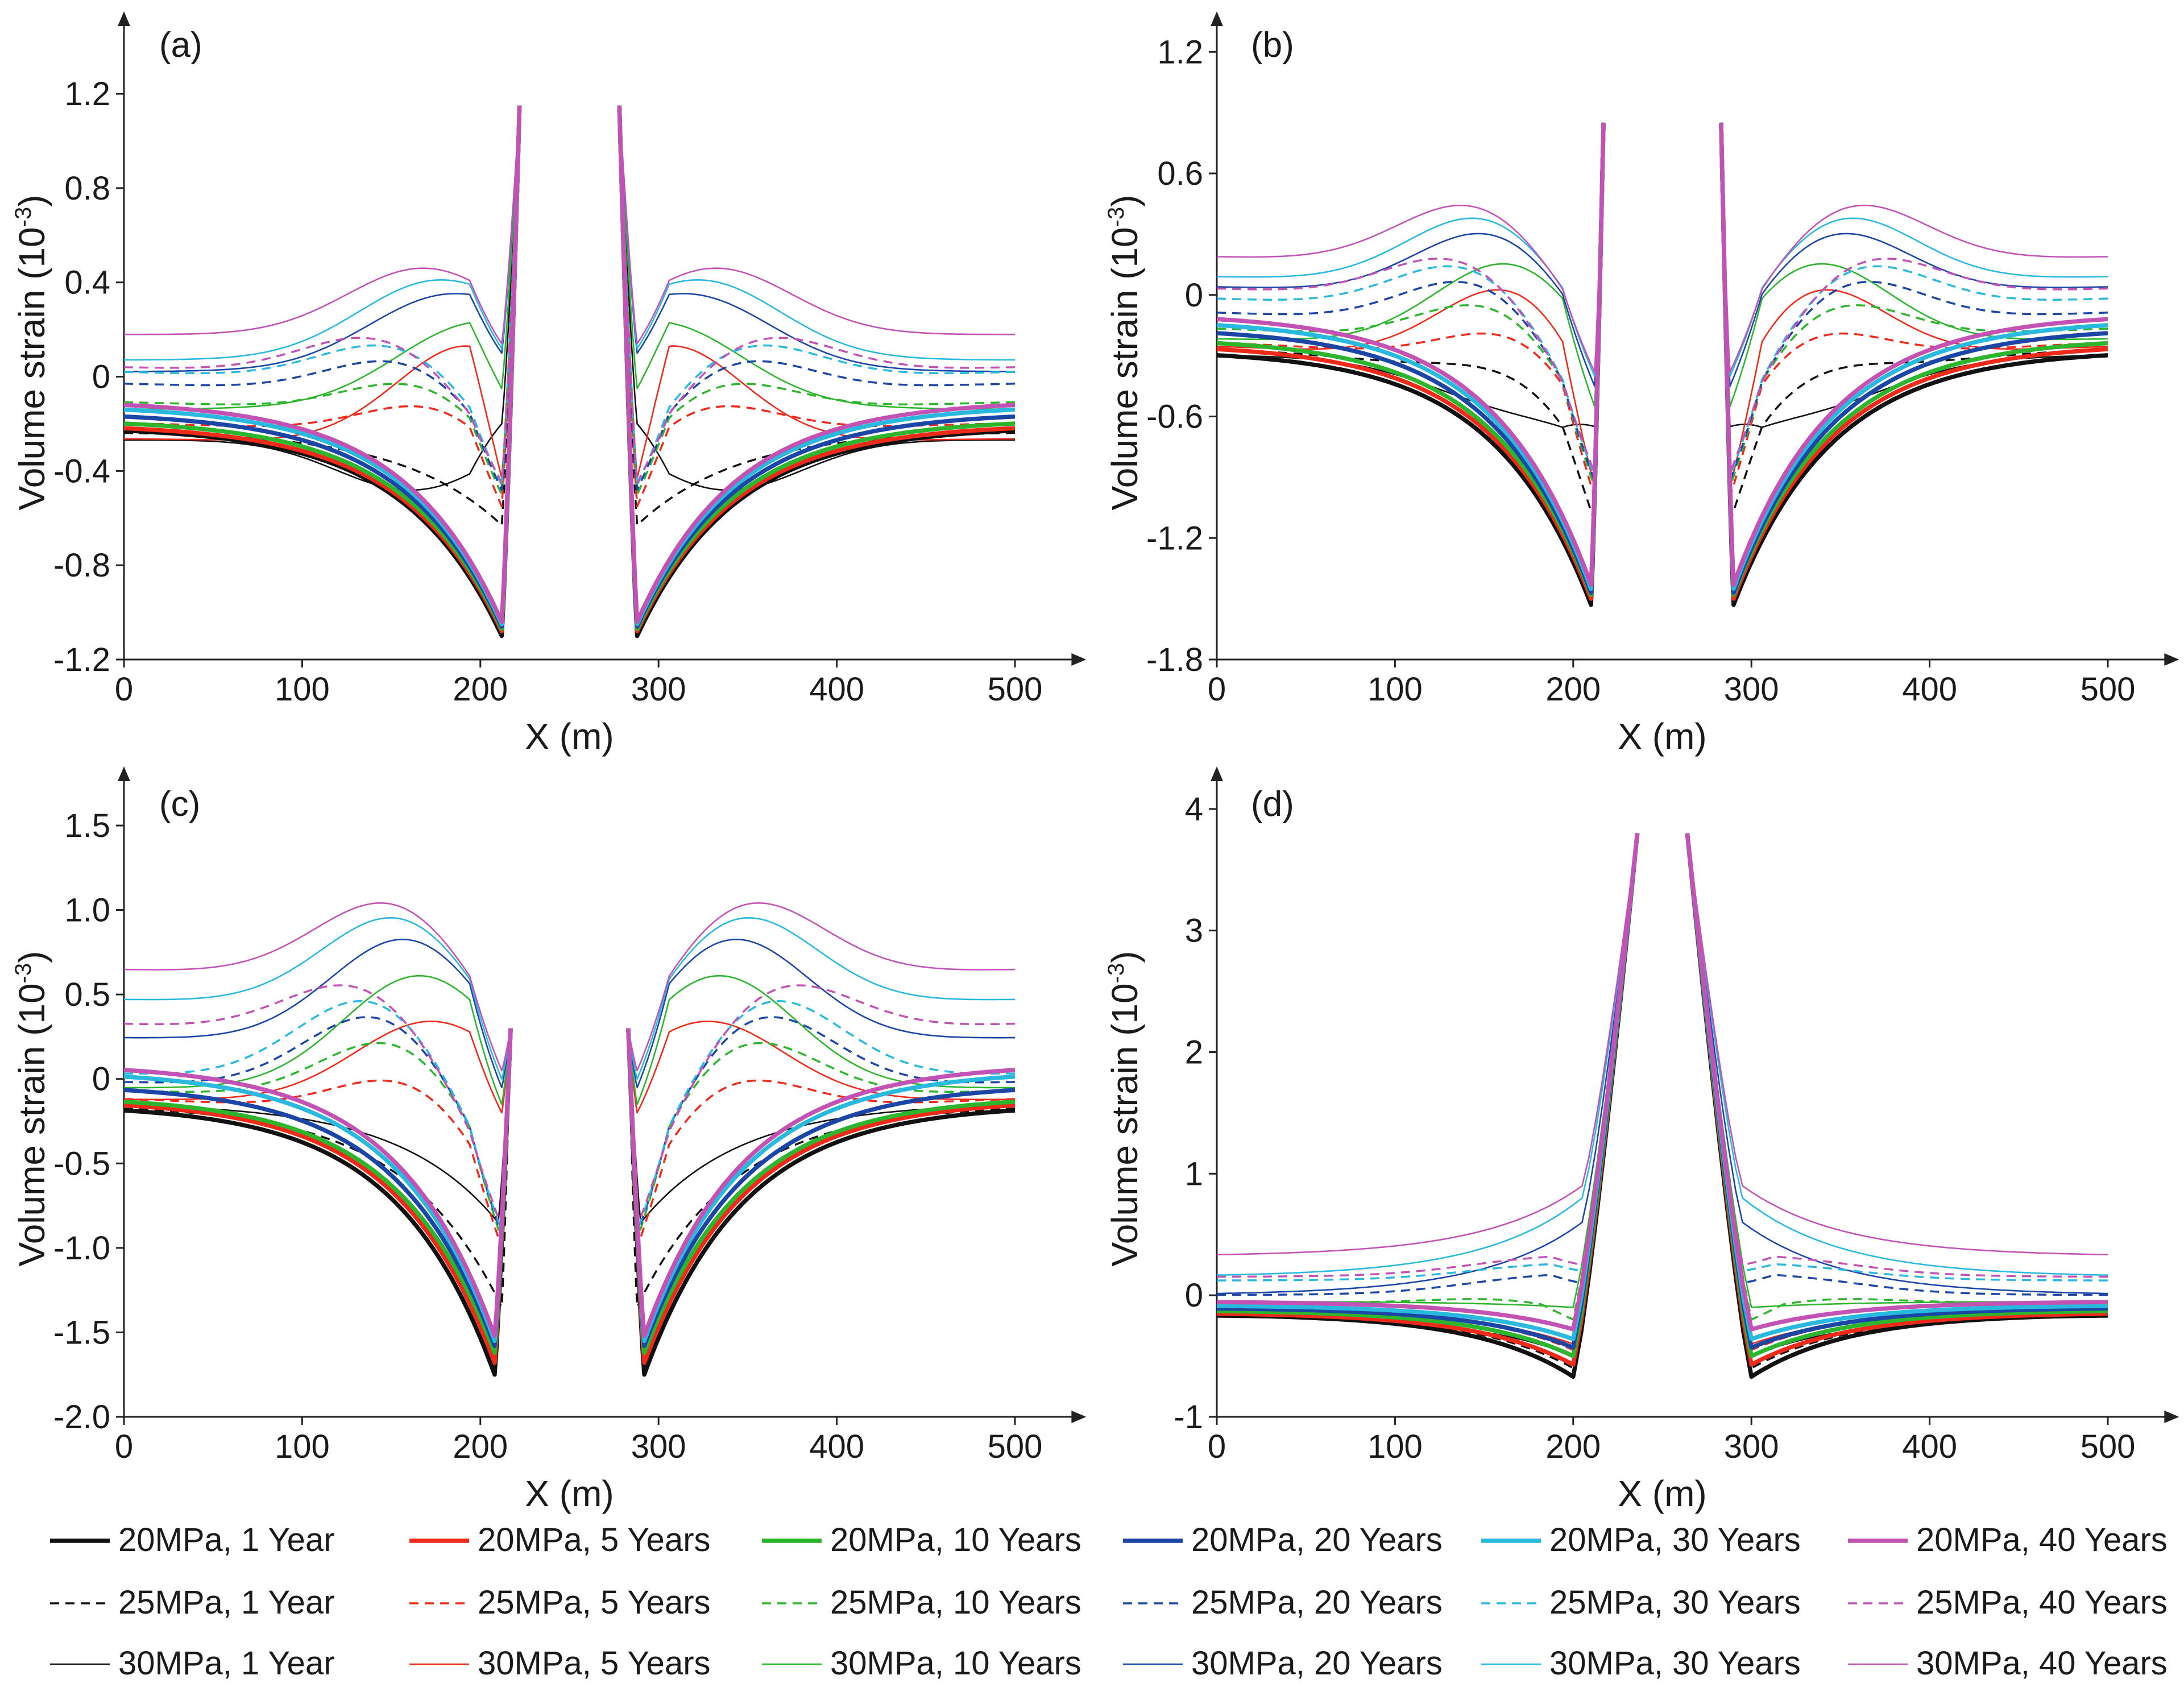  I want to click on panel-label: (a), so click(180, 45).